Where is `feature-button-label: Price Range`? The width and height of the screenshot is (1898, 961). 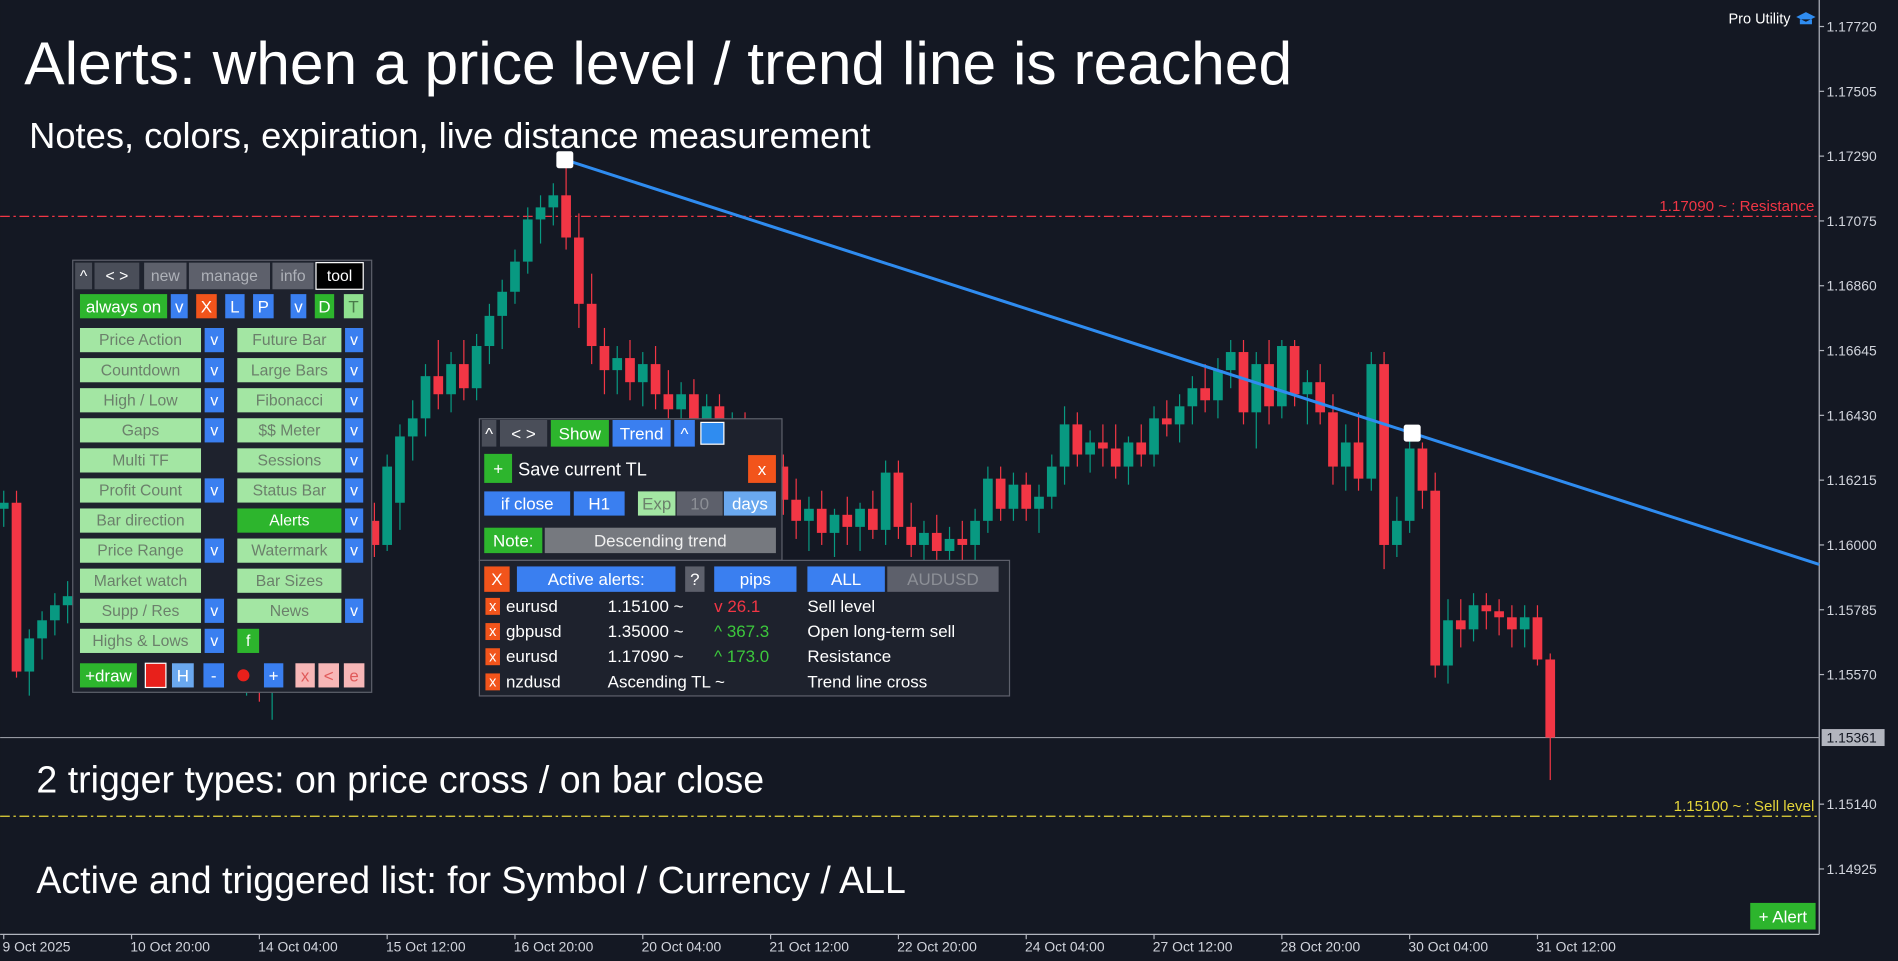 feature-button-label: Price Range is located at coordinates (140, 551).